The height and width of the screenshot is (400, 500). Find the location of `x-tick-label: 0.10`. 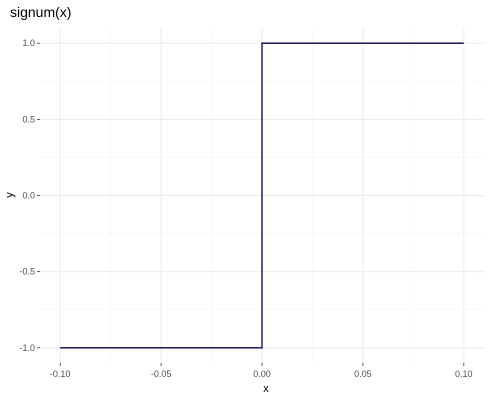

x-tick-label: 0.10 is located at coordinates (464, 374).